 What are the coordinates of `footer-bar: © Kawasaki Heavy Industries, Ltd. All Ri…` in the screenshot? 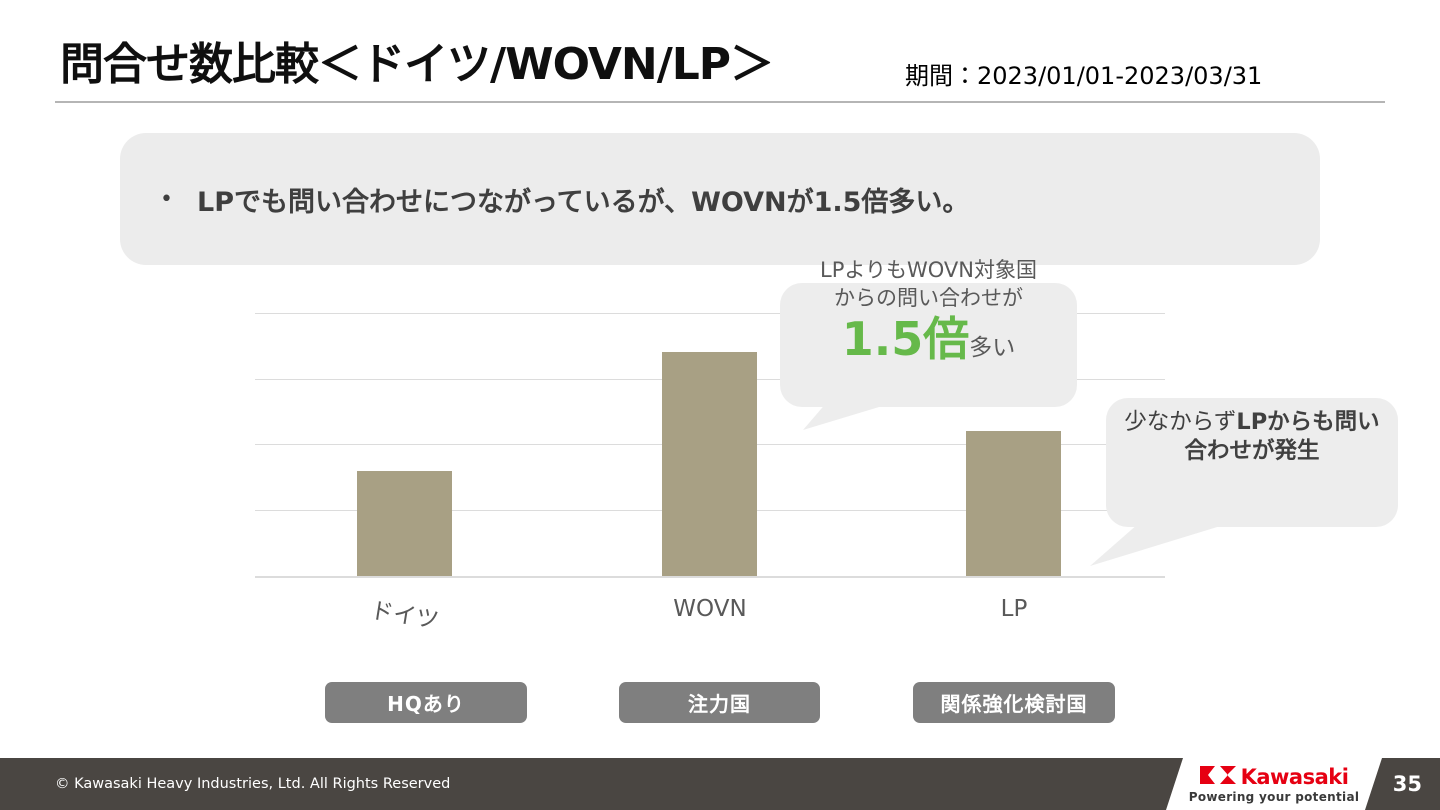 It's located at (720, 784).